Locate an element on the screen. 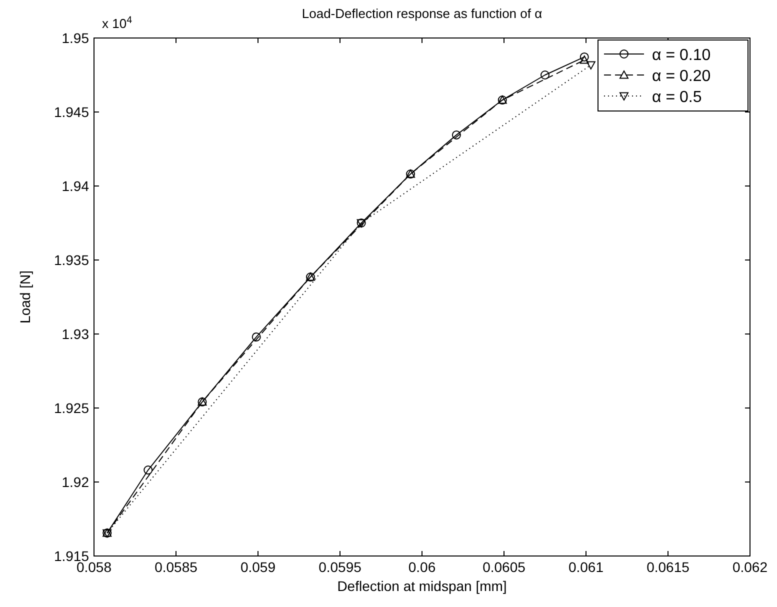 The image size is (777, 607). legend-label: α = 0.20 is located at coordinates (681, 76).